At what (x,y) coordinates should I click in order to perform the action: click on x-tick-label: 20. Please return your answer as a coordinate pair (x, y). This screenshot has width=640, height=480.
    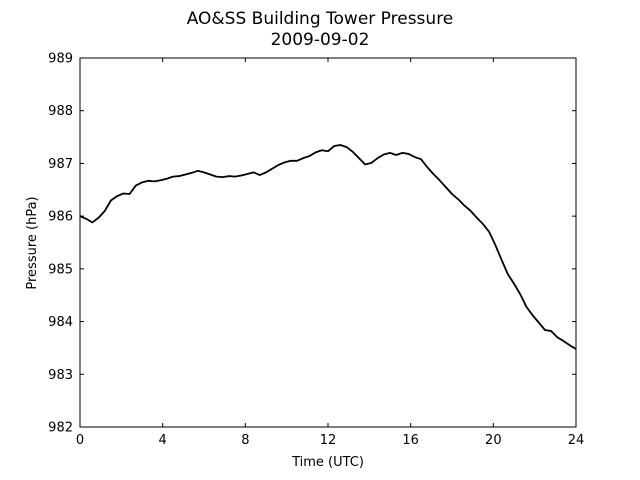
    Looking at the image, I should click on (493, 440).